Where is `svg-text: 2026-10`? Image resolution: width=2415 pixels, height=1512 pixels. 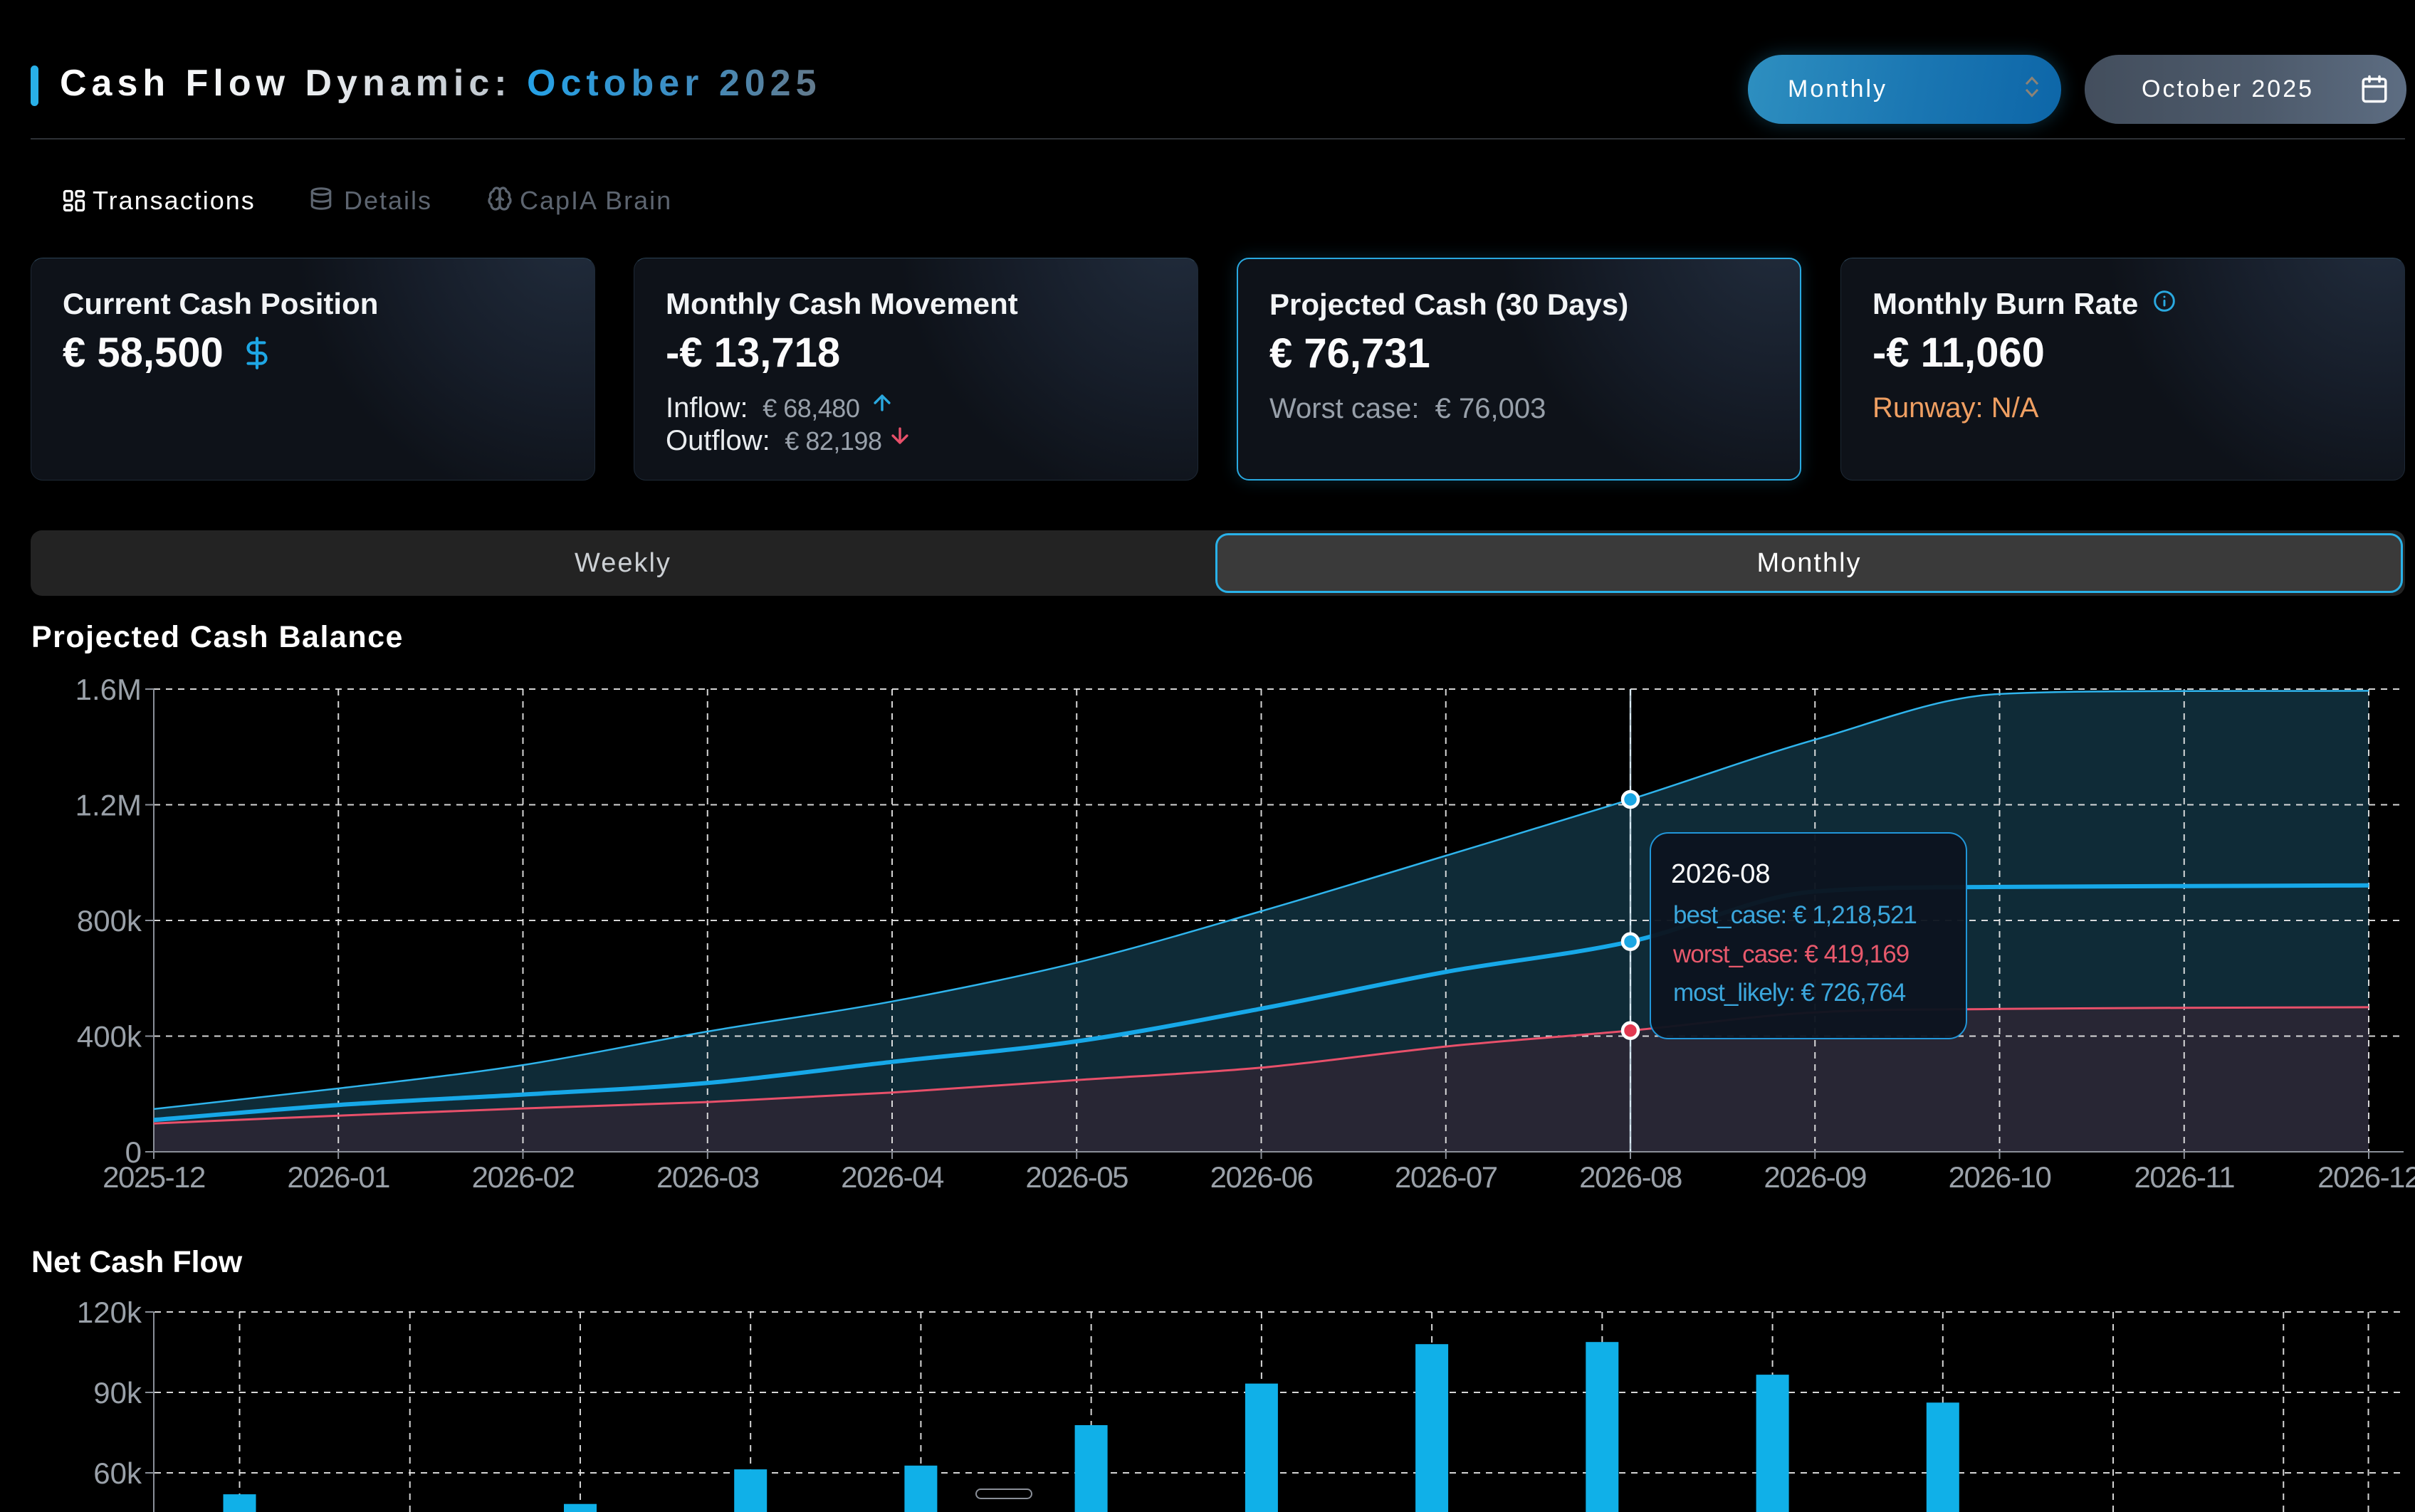 svg-text: 2026-10 is located at coordinates (2000, 1177).